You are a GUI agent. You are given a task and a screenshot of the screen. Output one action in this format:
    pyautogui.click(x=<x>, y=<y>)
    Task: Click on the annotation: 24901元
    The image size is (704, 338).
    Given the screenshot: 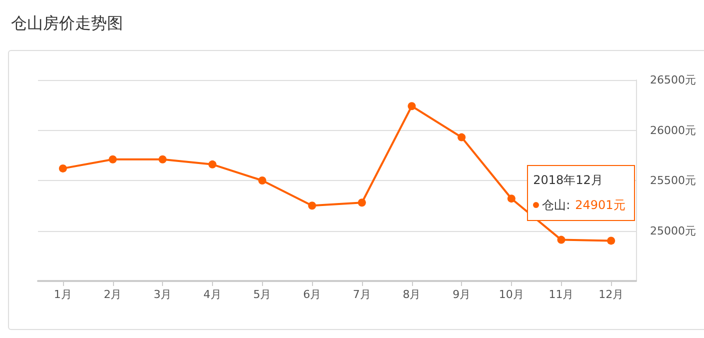 What is the action you would take?
    pyautogui.click(x=600, y=205)
    